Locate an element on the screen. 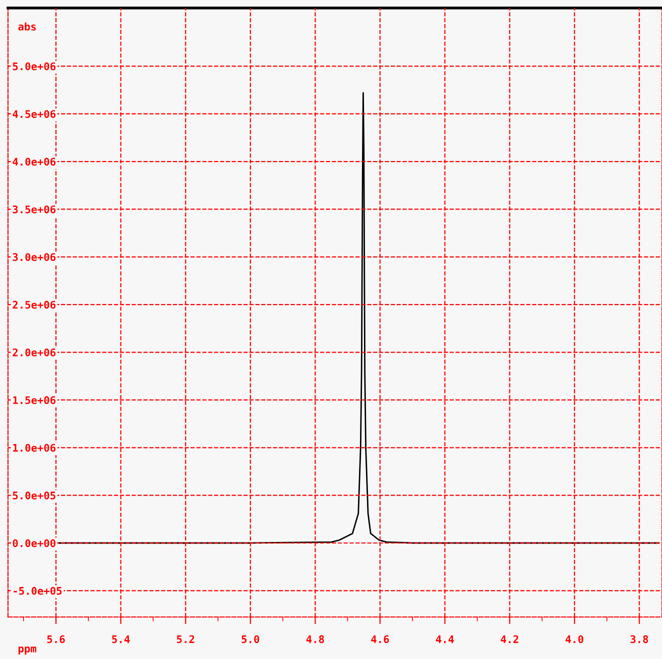 The height and width of the screenshot is (659, 662). y-tick-label: 2.0e+06 is located at coordinates (34, 352).